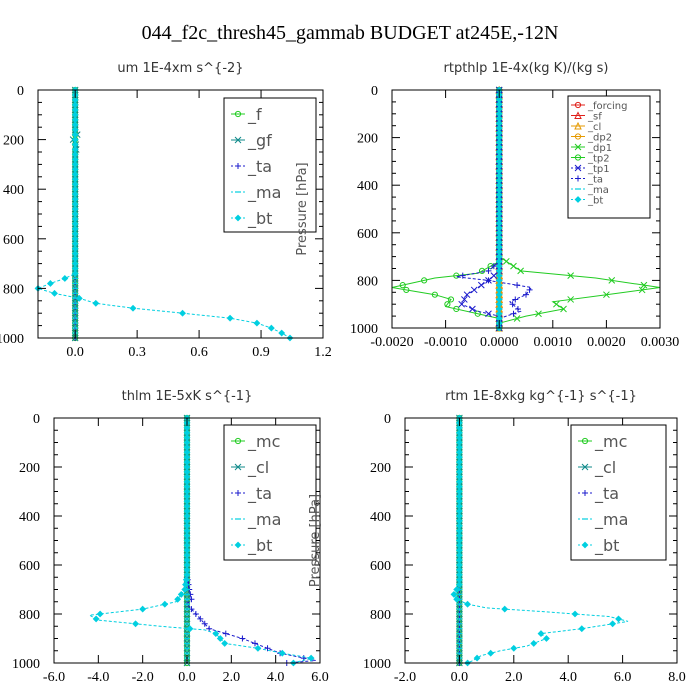 This screenshot has width=700, height=700. Describe the element at coordinates (75, 352) in the screenshot. I see `x-tick-label: 0.0` at that location.